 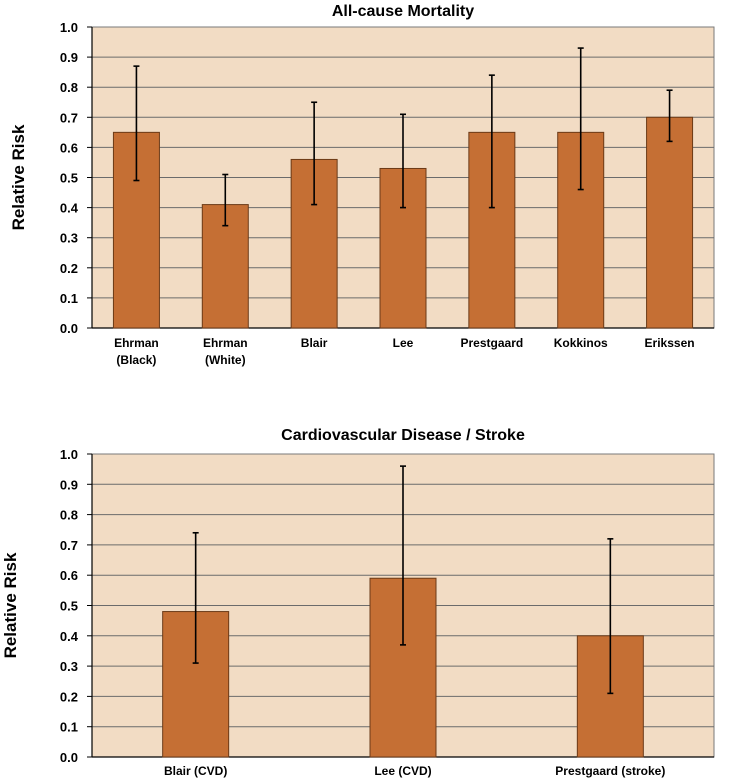 What do you see at coordinates (403, 343) in the screenshot?
I see `x-tick-label: Lee` at bounding box center [403, 343].